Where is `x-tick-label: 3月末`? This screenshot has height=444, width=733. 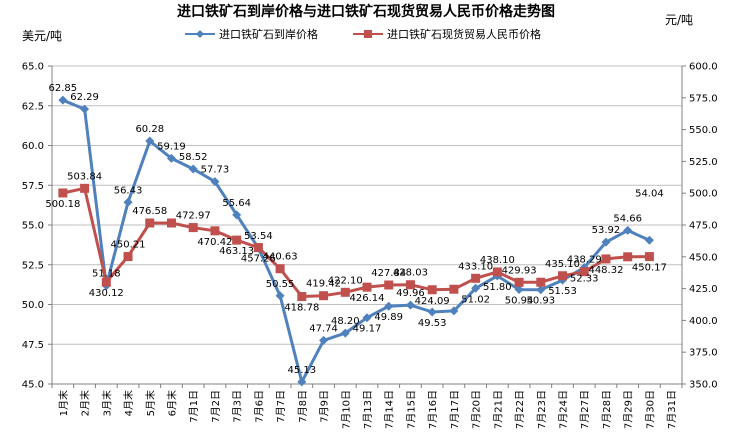 x-tick-label: 3月末 is located at coordinates (106, 403).